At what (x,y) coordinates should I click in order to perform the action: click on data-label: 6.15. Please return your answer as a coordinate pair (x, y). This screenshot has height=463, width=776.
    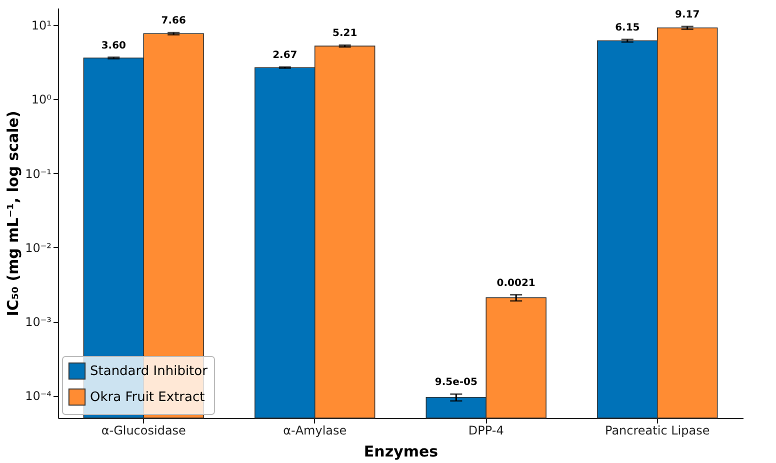
    Looking at the image, I should click on (627, 28).